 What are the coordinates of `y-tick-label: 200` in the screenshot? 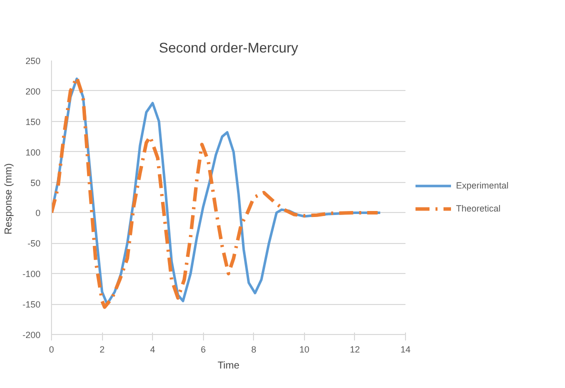 It's located at (33, 91).